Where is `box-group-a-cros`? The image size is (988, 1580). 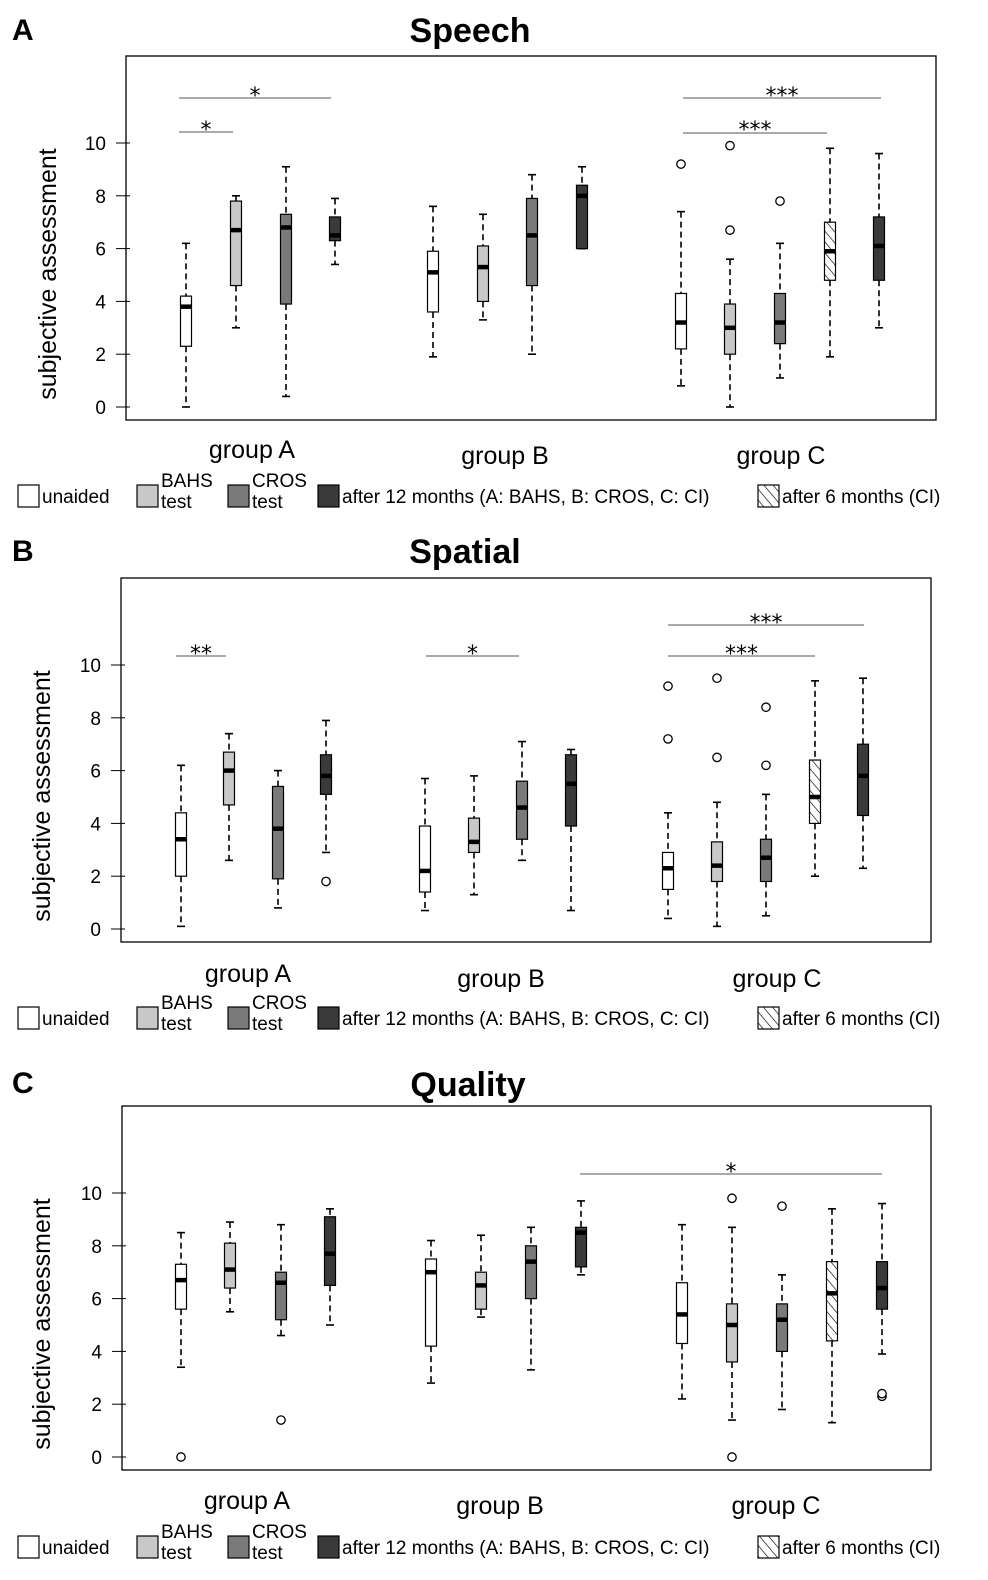 box-group-a-cros is located at coordinates (278, 839).